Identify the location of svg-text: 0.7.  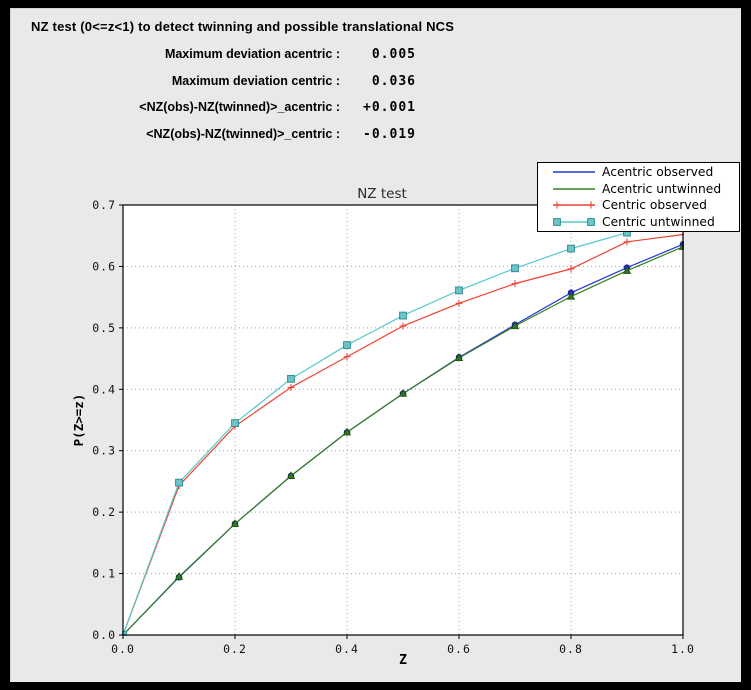
(104, 205).